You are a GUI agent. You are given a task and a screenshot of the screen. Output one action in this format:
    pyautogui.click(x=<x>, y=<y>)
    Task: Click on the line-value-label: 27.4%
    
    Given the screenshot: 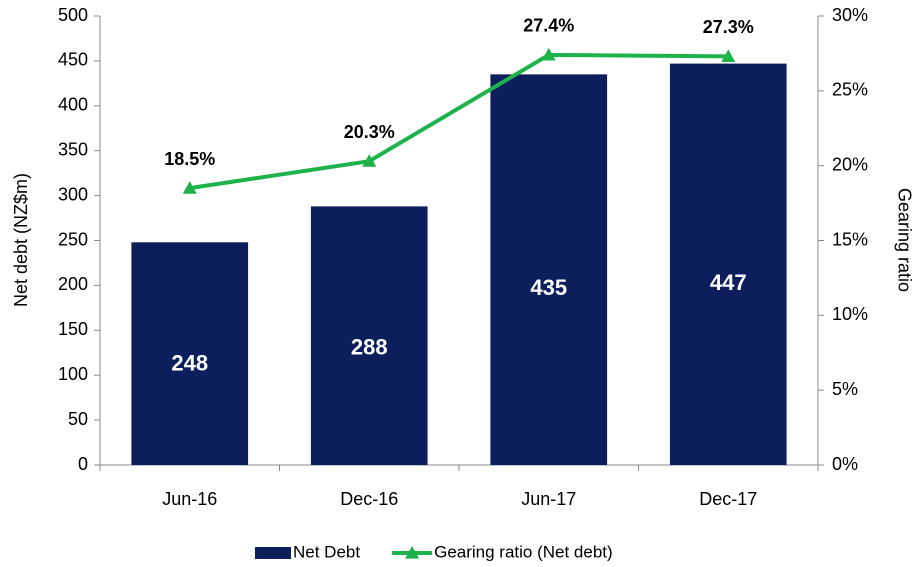 What is the action you would take?
    pyautogui.click(x=548, y=26)
    